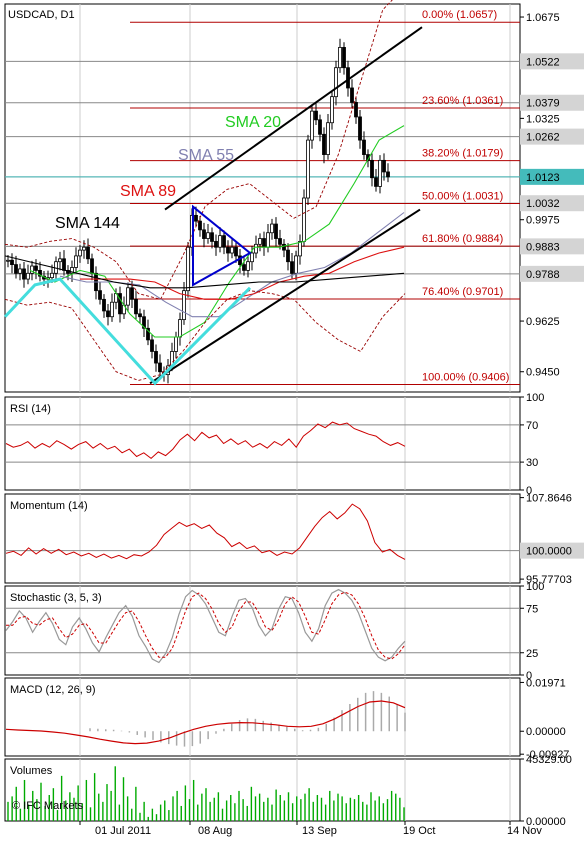  I want to click on momentum-value-box, so click(552, 550).